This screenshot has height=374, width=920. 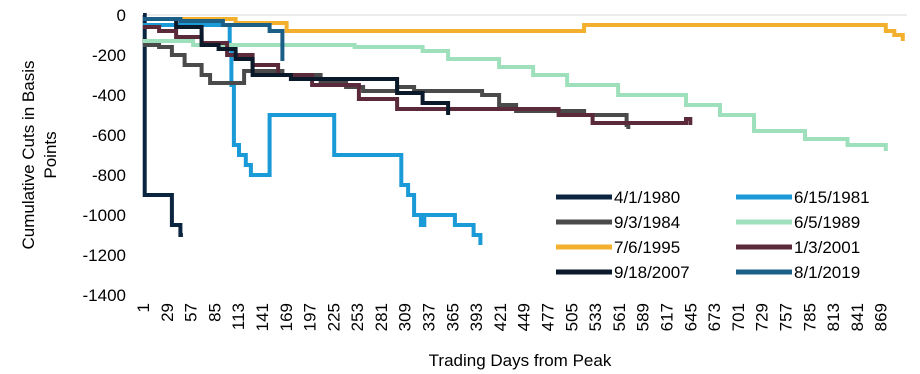 I want to click on x-tick-label: 393, so click(x=476, y=317).